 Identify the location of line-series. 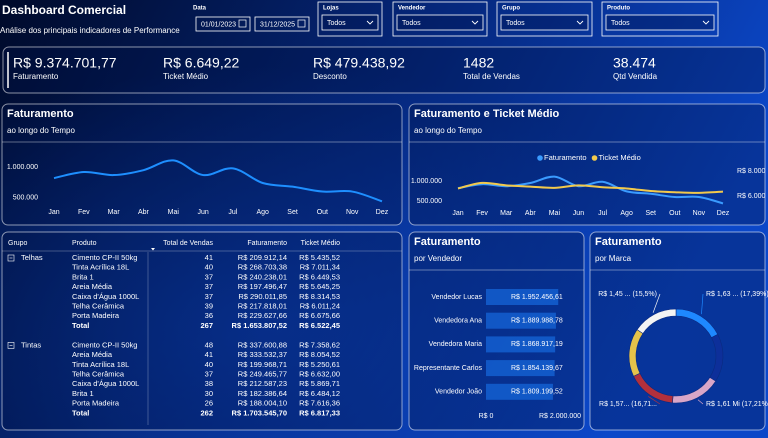
(590, 187).